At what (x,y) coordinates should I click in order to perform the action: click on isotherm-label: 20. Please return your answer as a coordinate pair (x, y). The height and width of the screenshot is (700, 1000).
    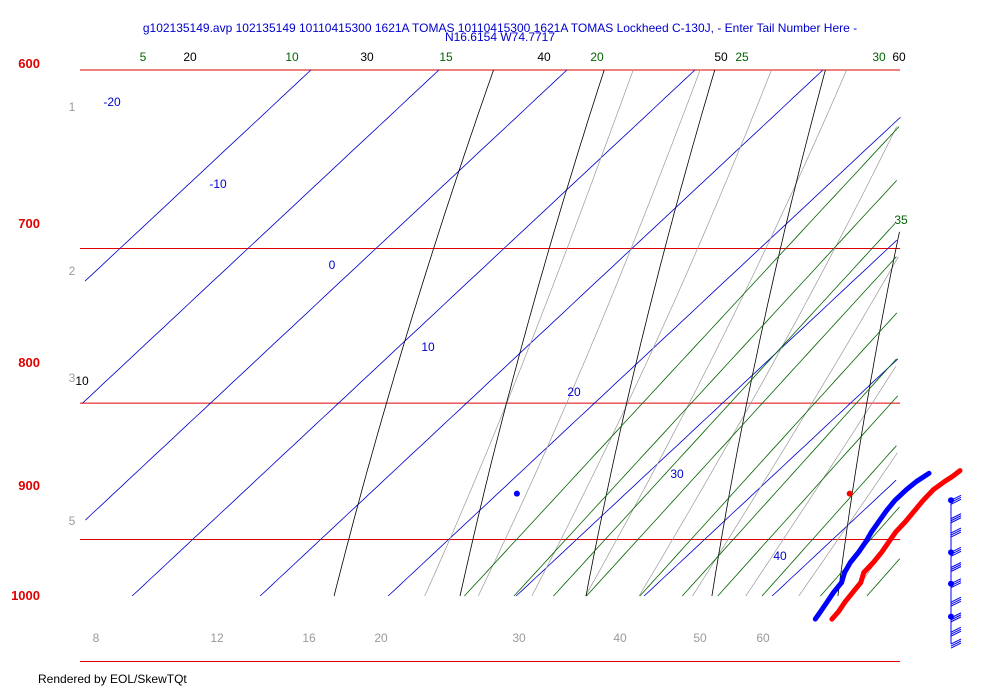
    Looking at the image, I should click on (574, 392).